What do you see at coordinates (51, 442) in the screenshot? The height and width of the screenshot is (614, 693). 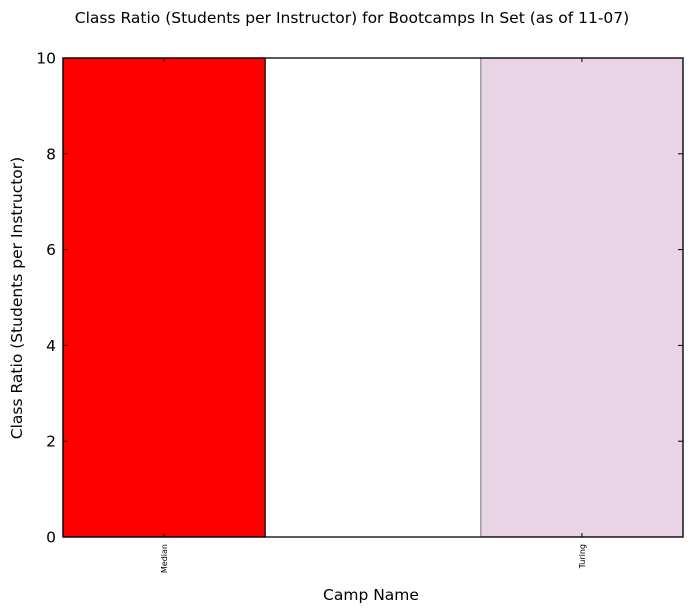 I see `y-tick-label: 2` at bounding box center [51, 442].